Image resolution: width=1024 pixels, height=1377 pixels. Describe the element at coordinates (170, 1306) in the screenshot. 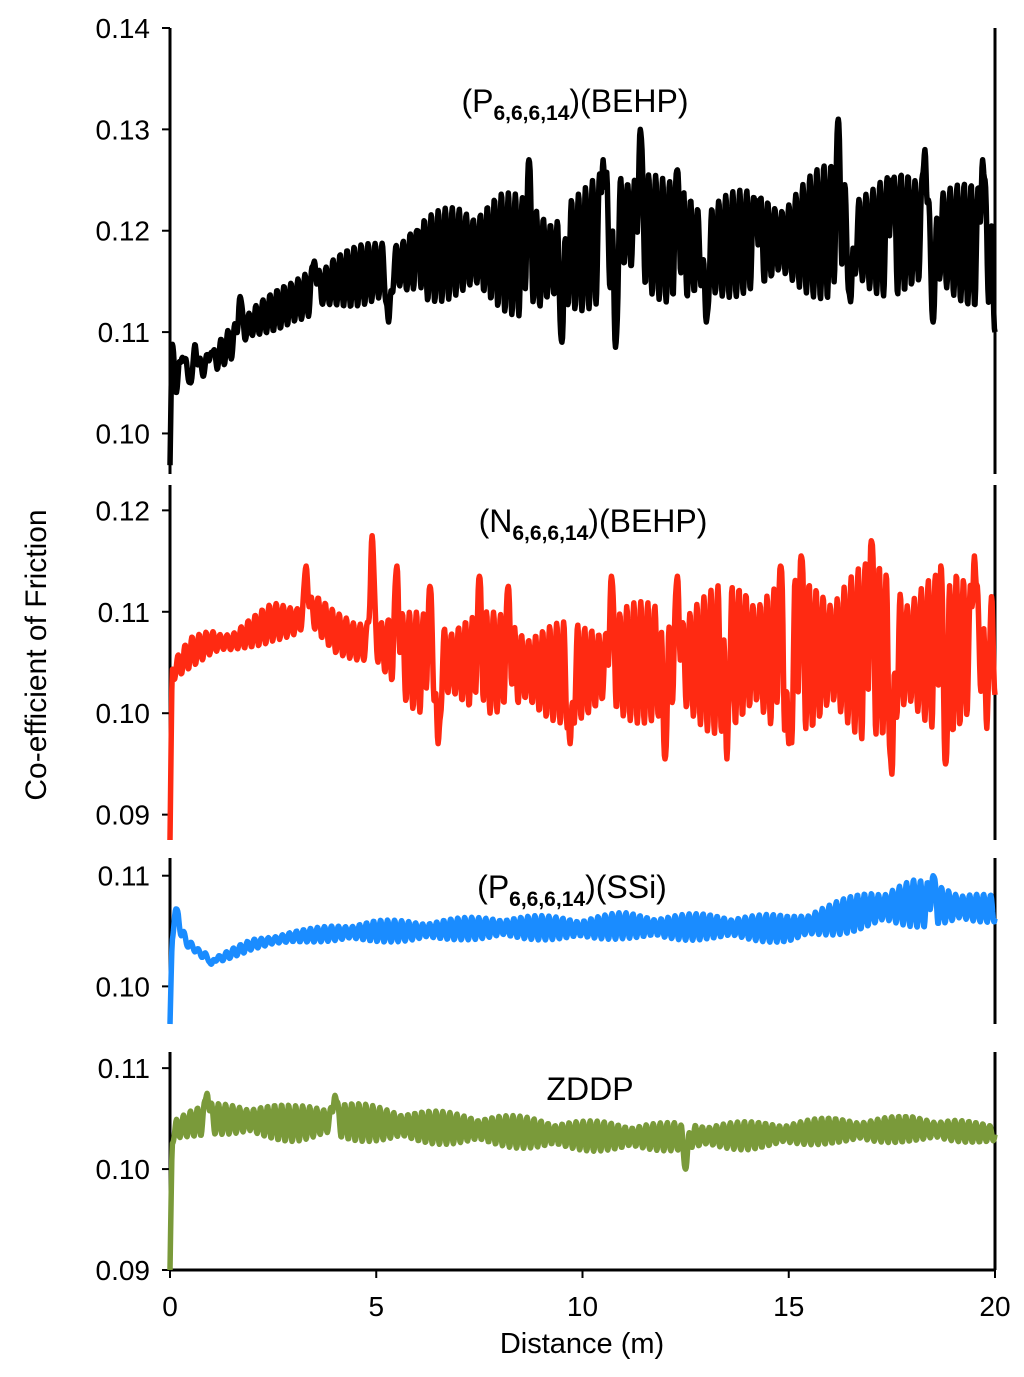

I see `x-tick-label: 0` at that location.